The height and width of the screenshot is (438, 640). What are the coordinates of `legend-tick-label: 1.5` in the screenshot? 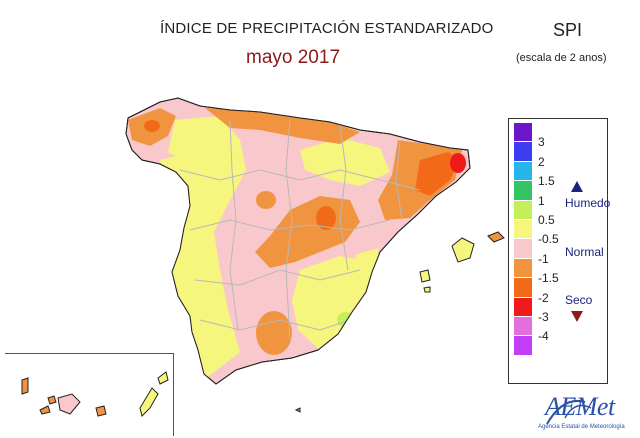 It's located at (546, 181).